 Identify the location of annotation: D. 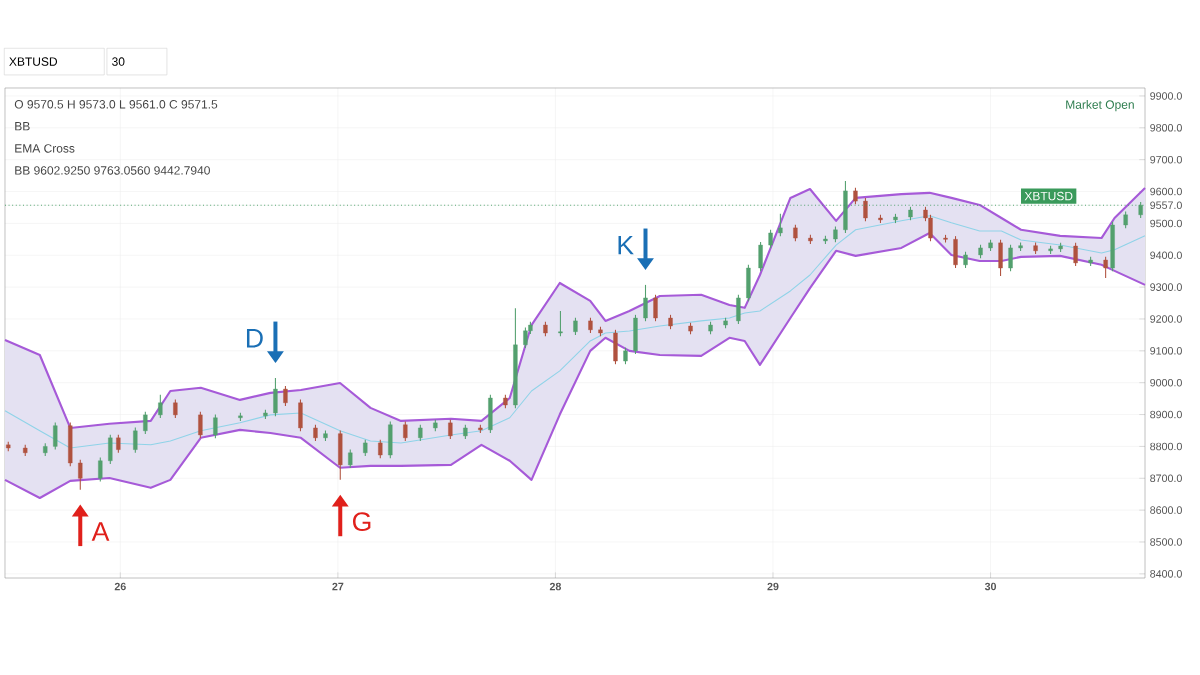
(254, 338).